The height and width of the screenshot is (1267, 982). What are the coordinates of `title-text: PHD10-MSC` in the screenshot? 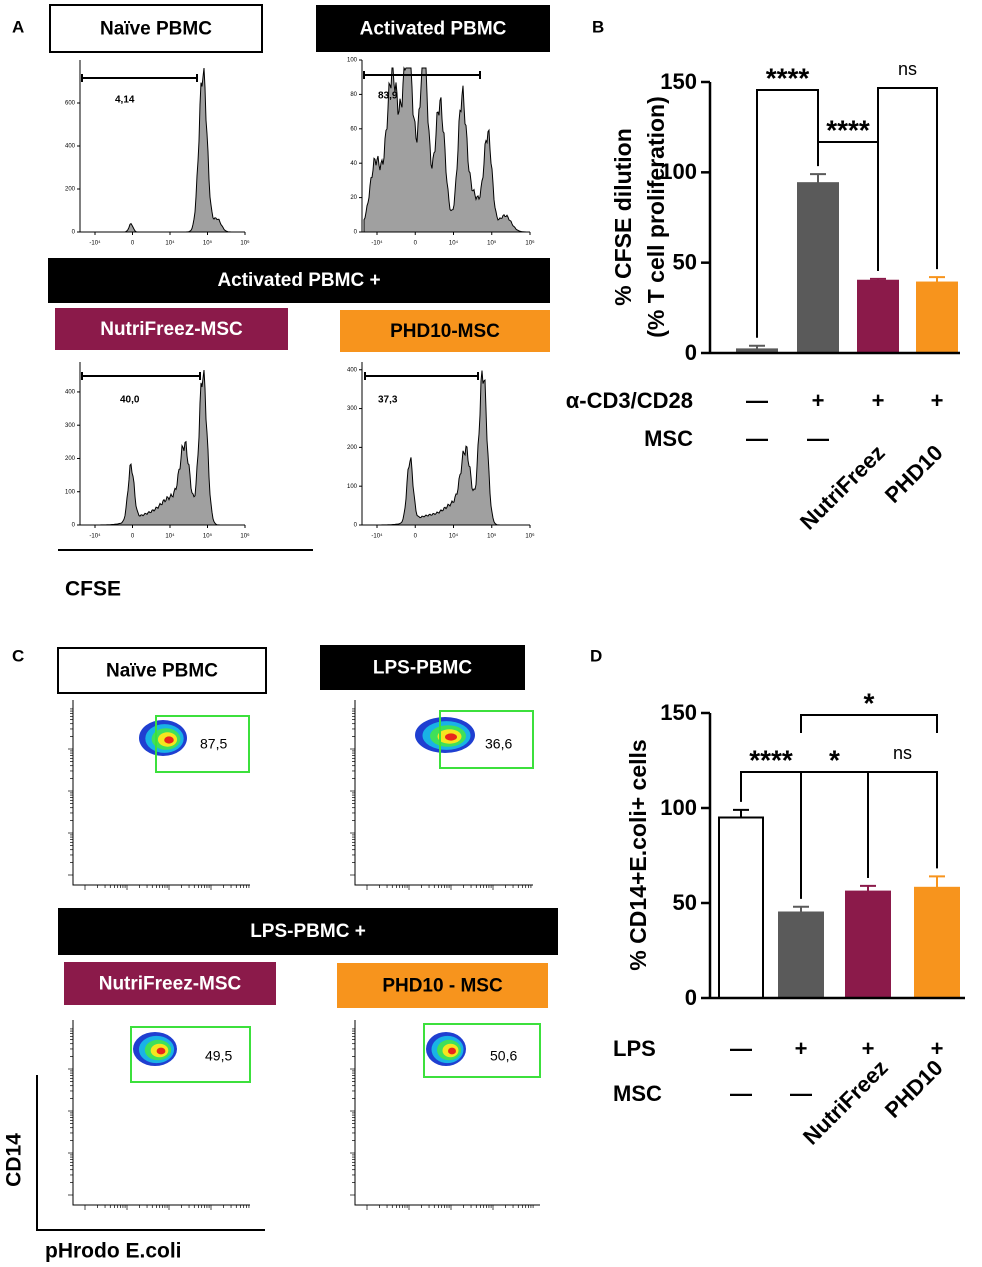 It's located at (445, 331).